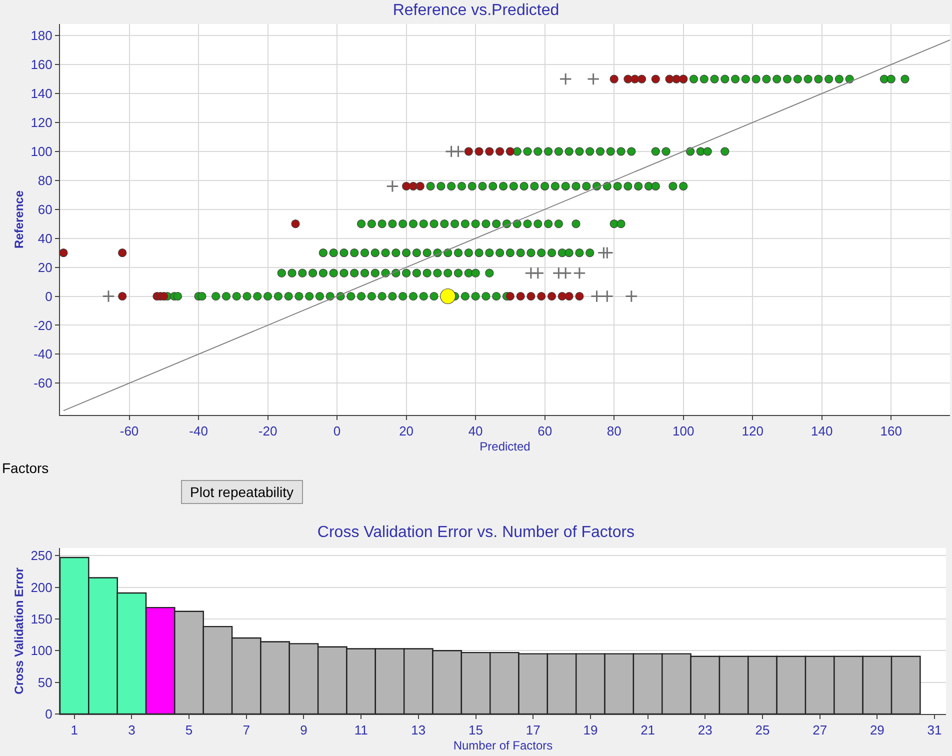 The image size is (952, 756). What do you see at coordinates (614, 431) in the screenshot?
I see `x-tick-label: 80` at bounding box center [614, 431].